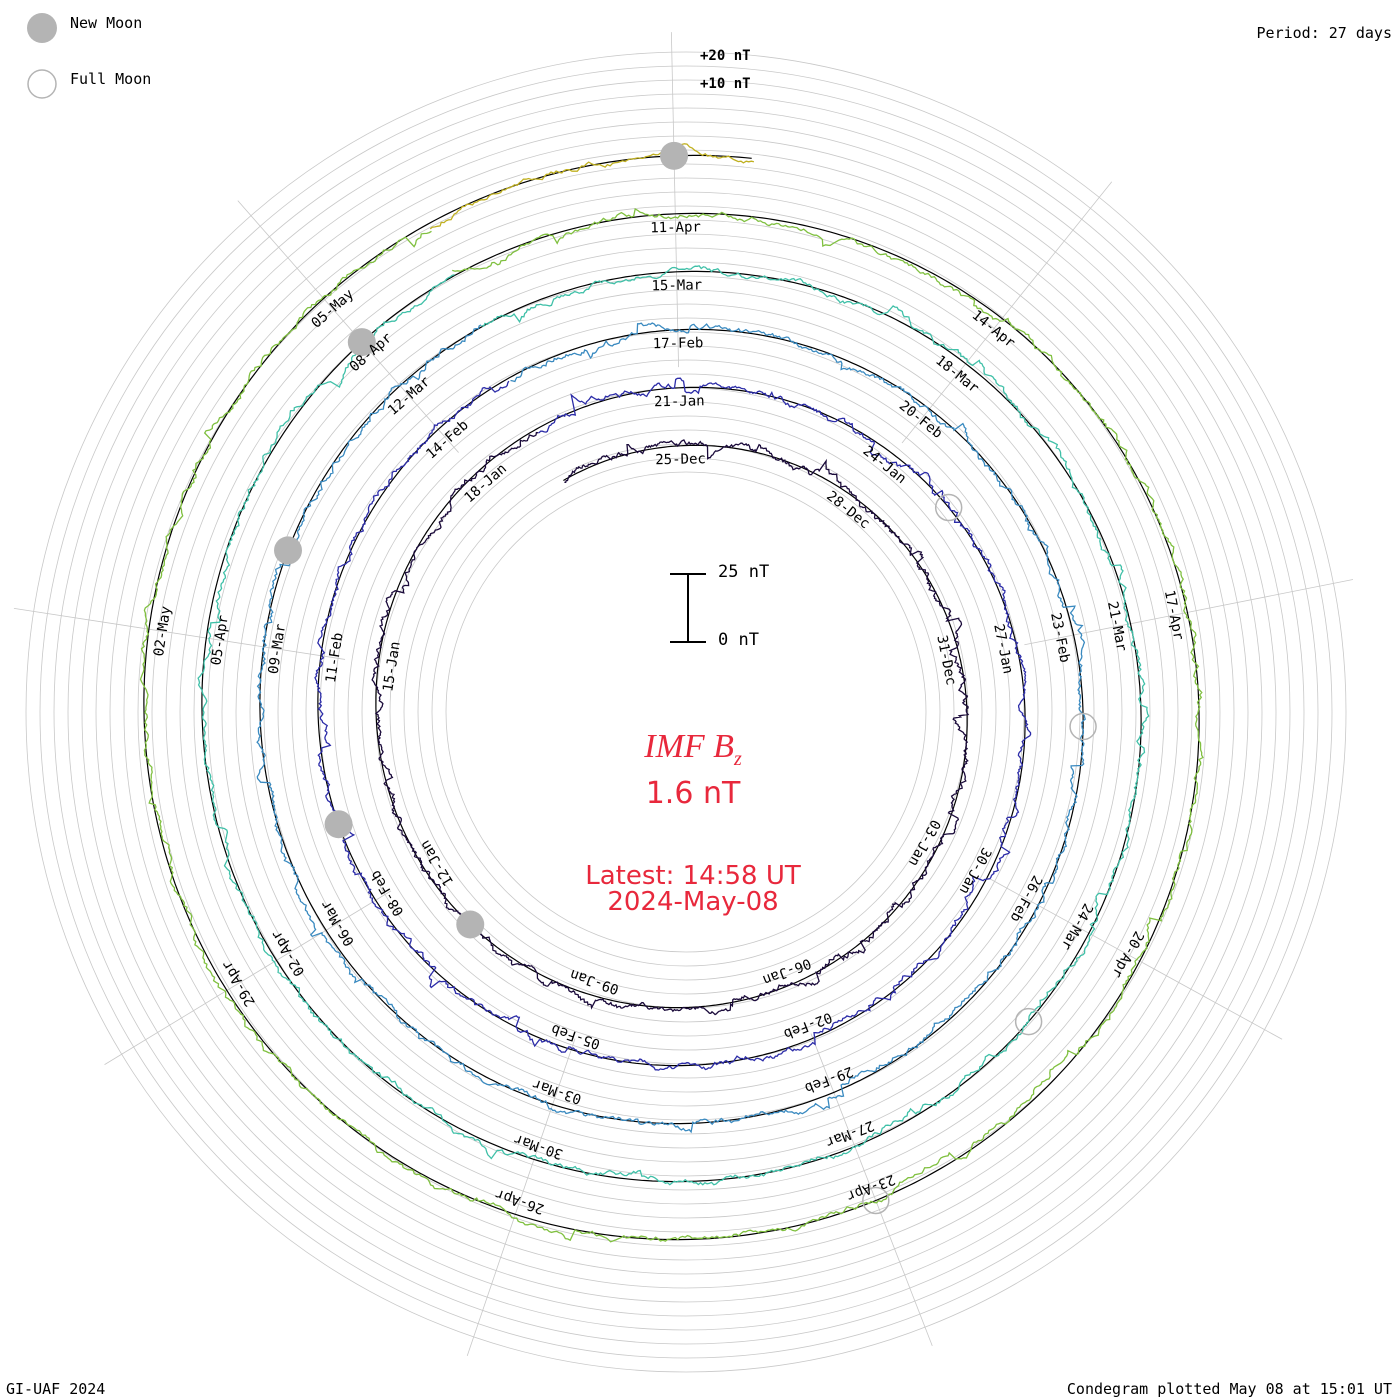  Describe the element at coordinates (676, 285) in the screenshot. I see `date-label: 15-Mar` at that location.